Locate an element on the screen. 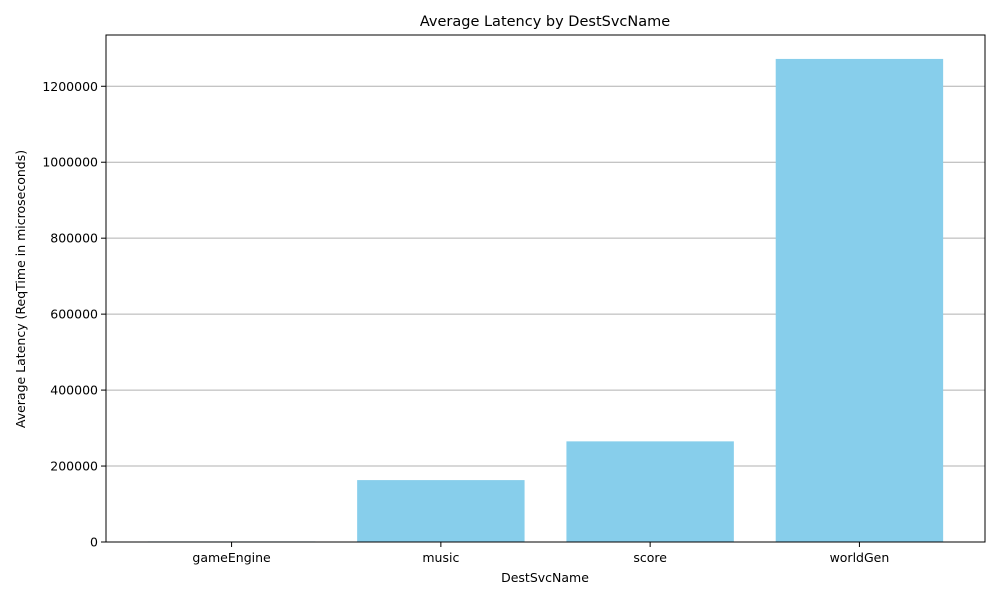 The height and width of the screenshot is (600, 1000). x-tick-label: music is located at coordinates (440, 557).